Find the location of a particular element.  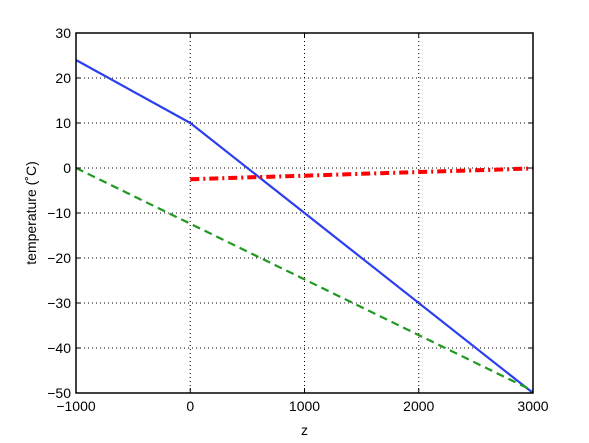

x-axis-label: z is located at coordinates (304, 430).